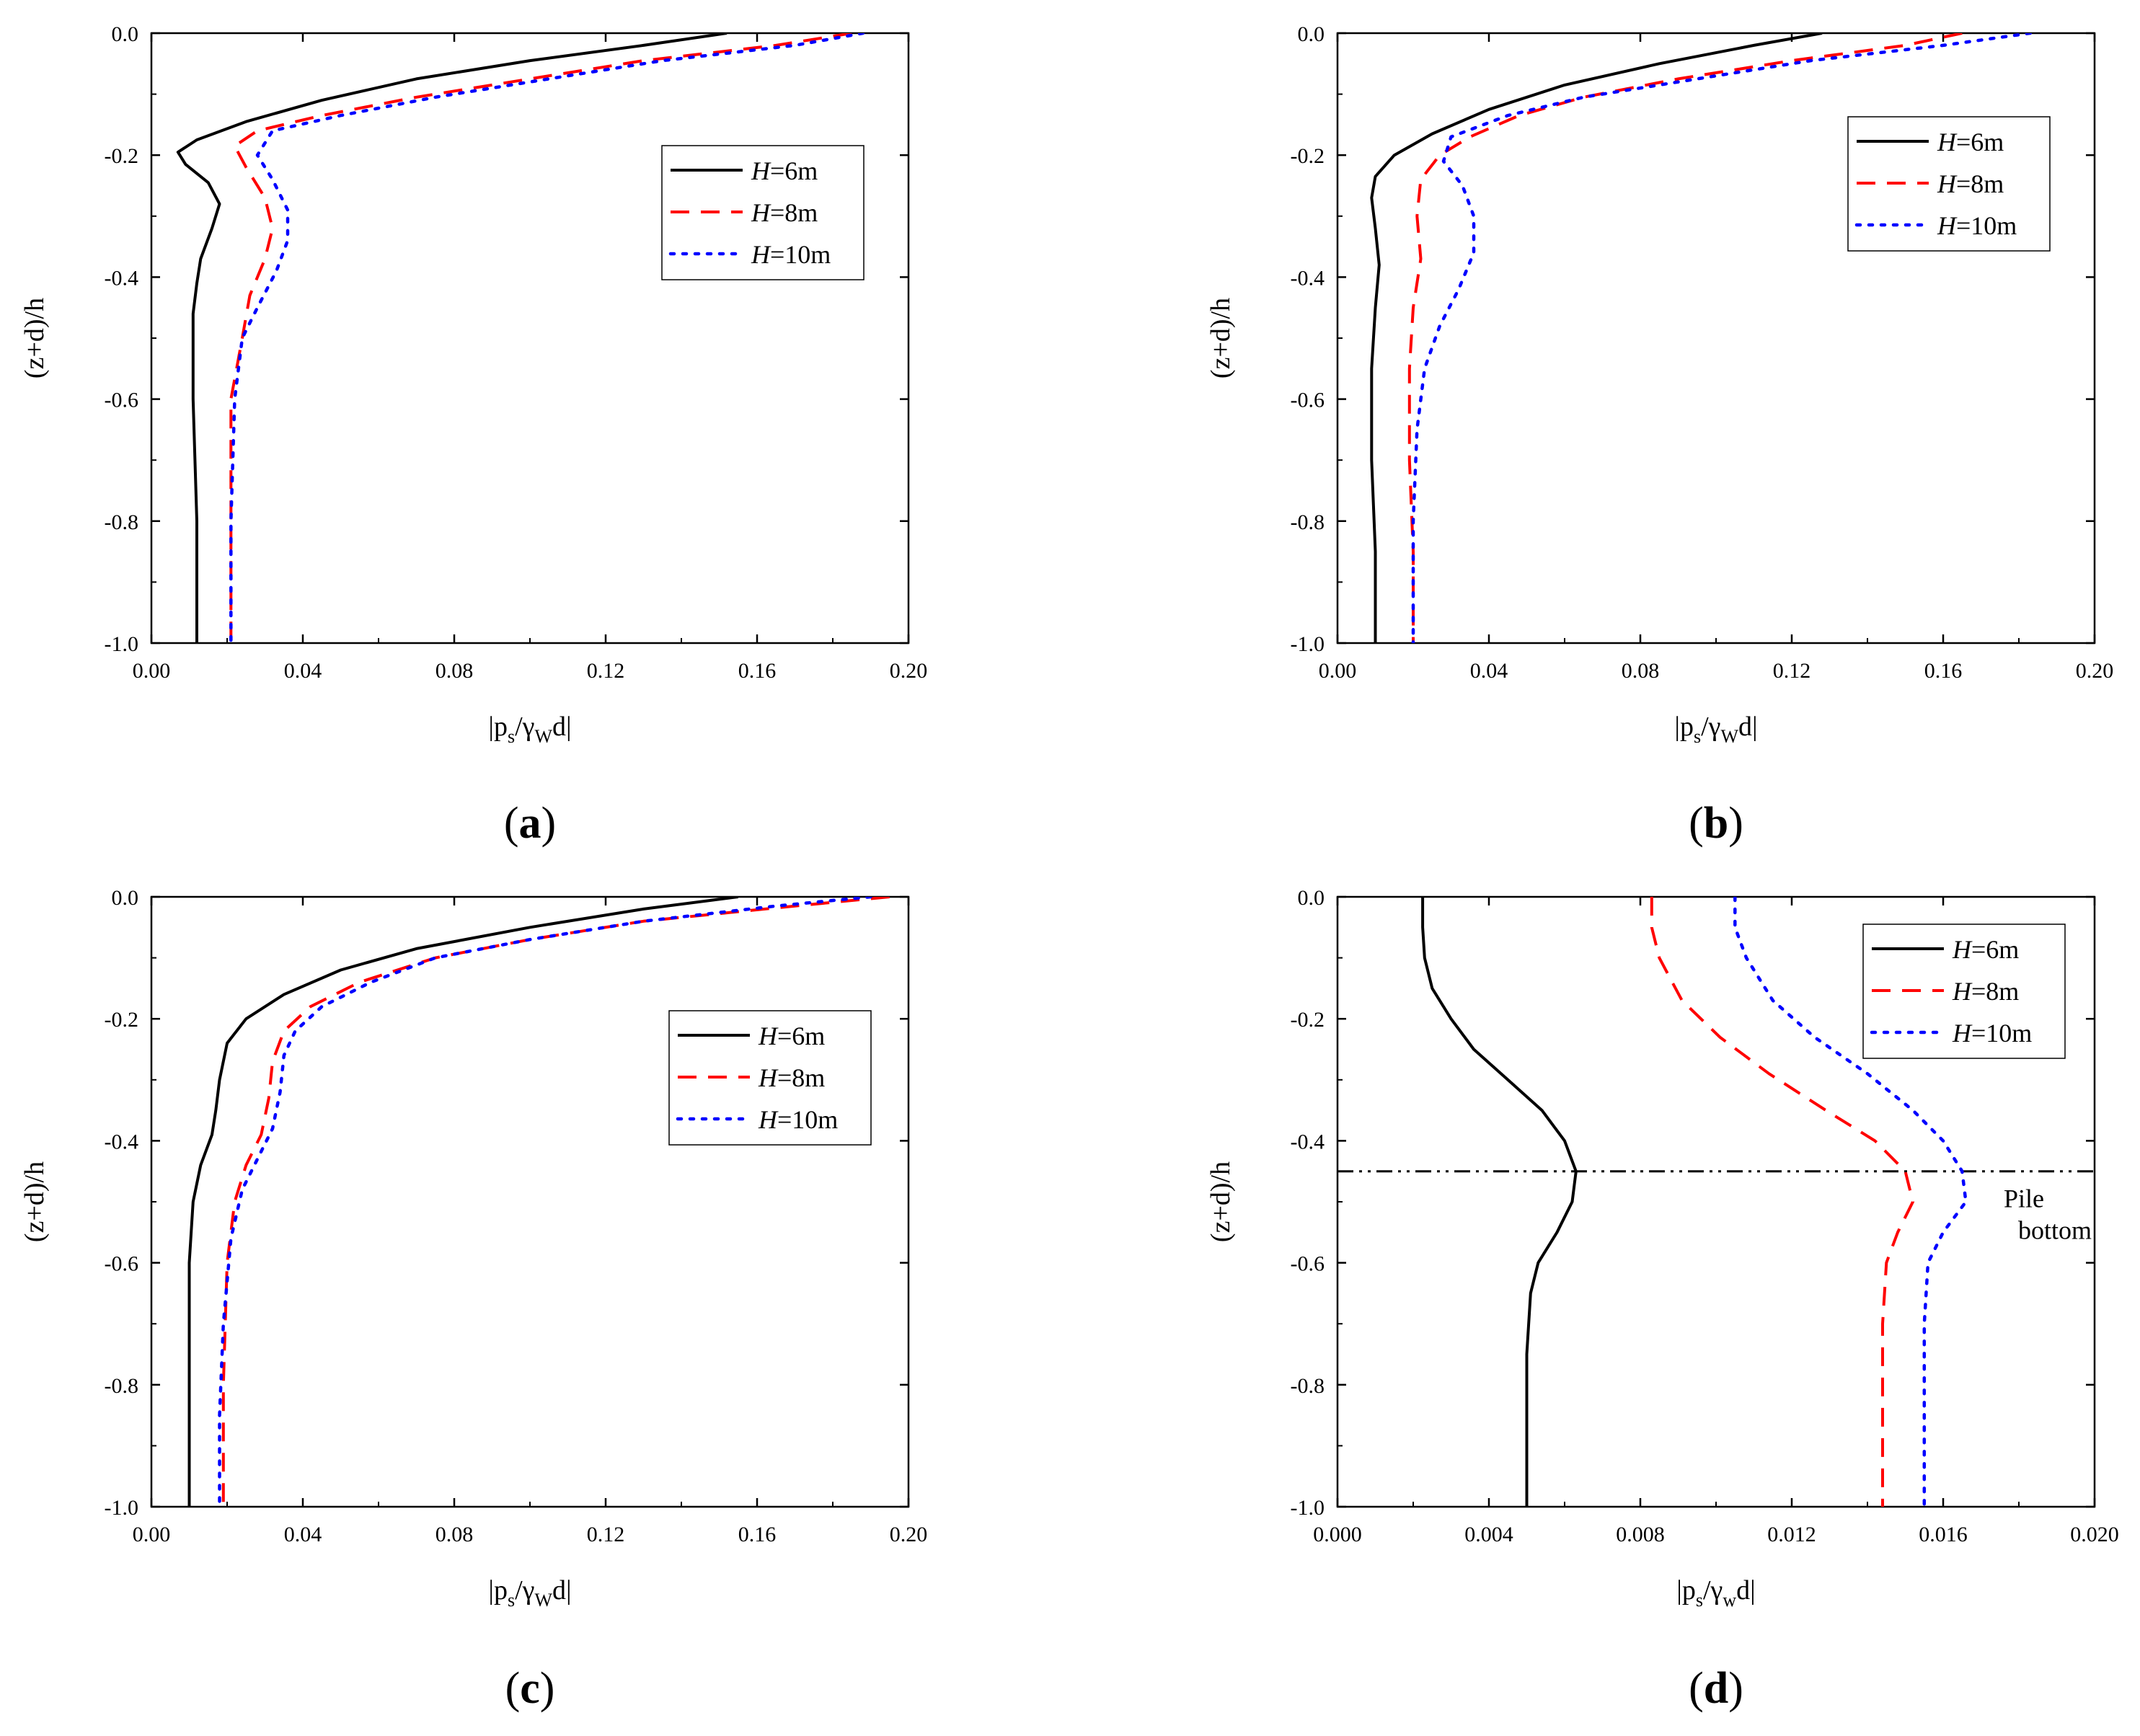 The width and height of the screenshot is (2140, 1736). Describe the element at coordinates (530, 823) in the screenshot. I see `panel-label: (a)` at that location.